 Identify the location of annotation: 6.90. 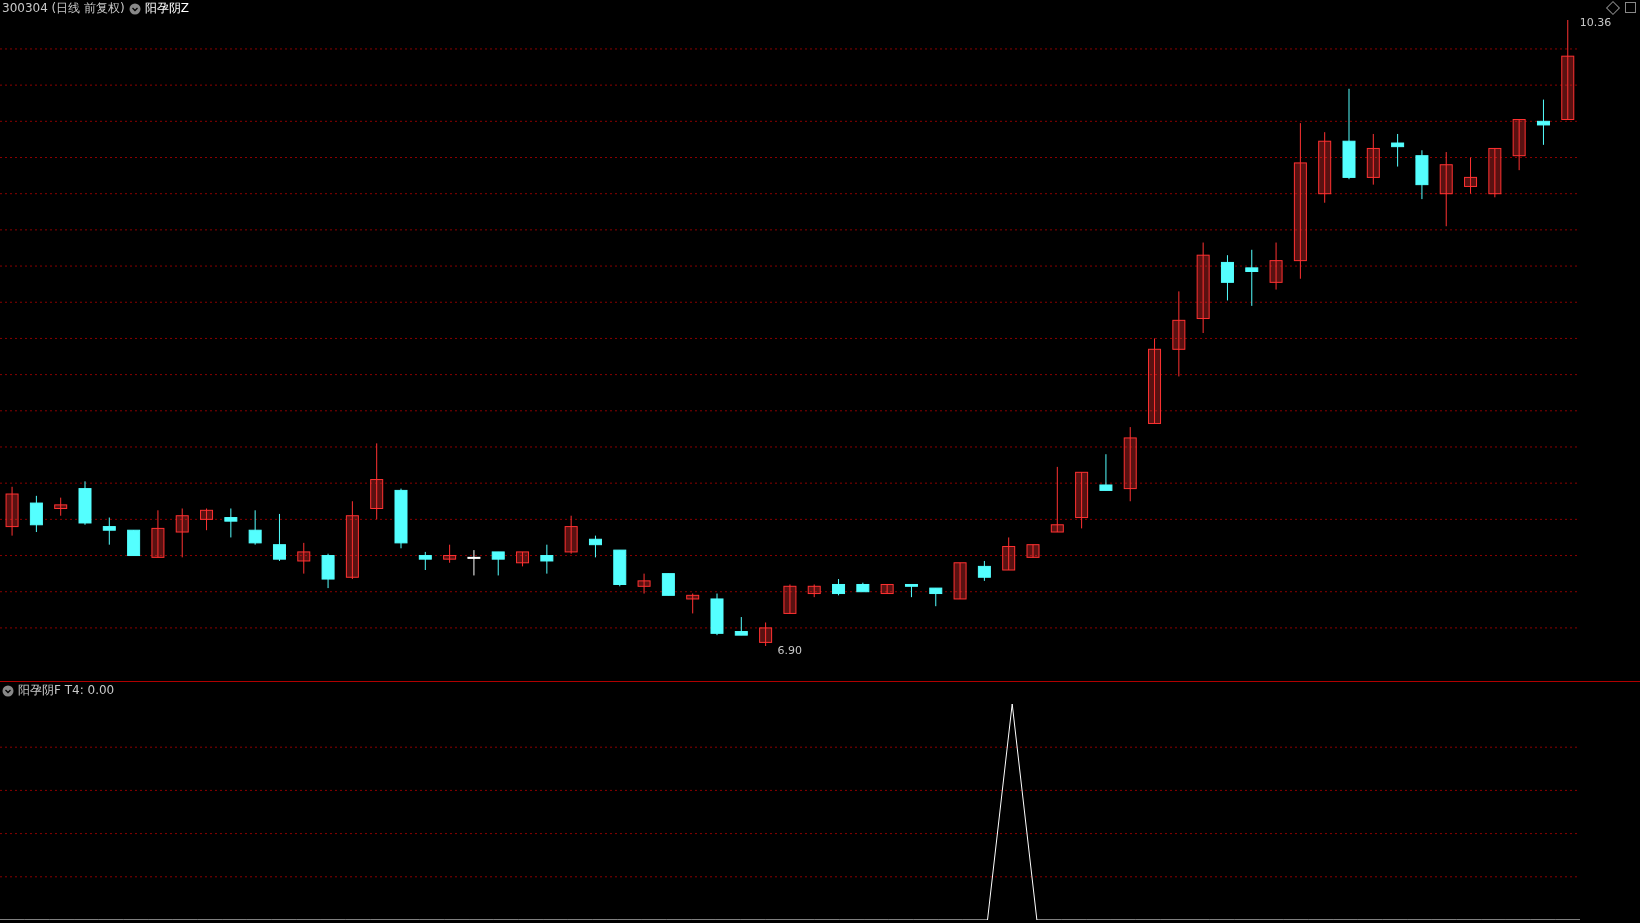
(790, 650).